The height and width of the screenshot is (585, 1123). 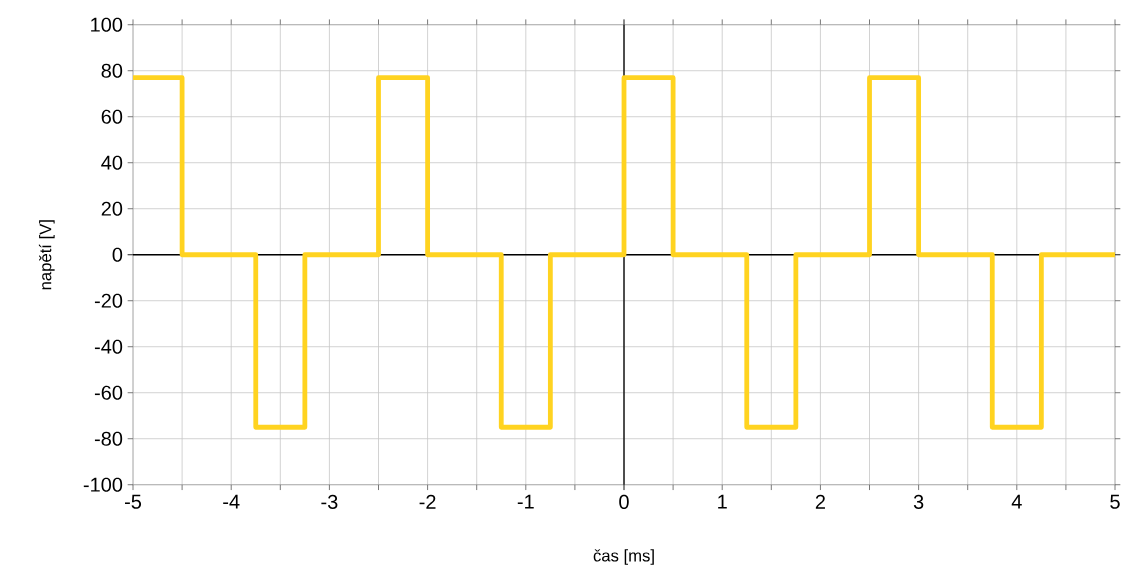 I want to click on x-tick-label: 5, so click(x=1115, y=501).